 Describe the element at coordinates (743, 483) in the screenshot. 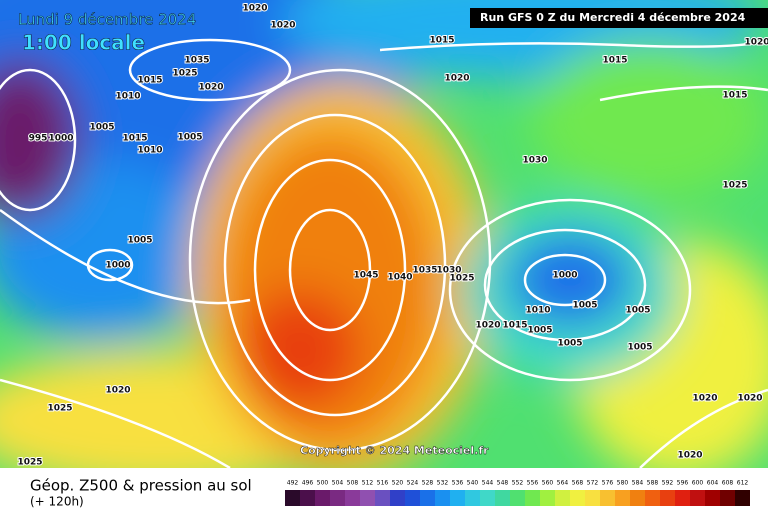

I see `colorbar-label: 612` at that location.